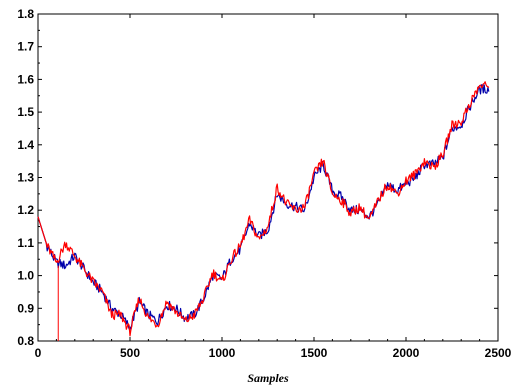  What do you see at coordinates (25, 47) in the screenshot?
I see `y-tick-label: 1.7` at bounding box center [25, 47].